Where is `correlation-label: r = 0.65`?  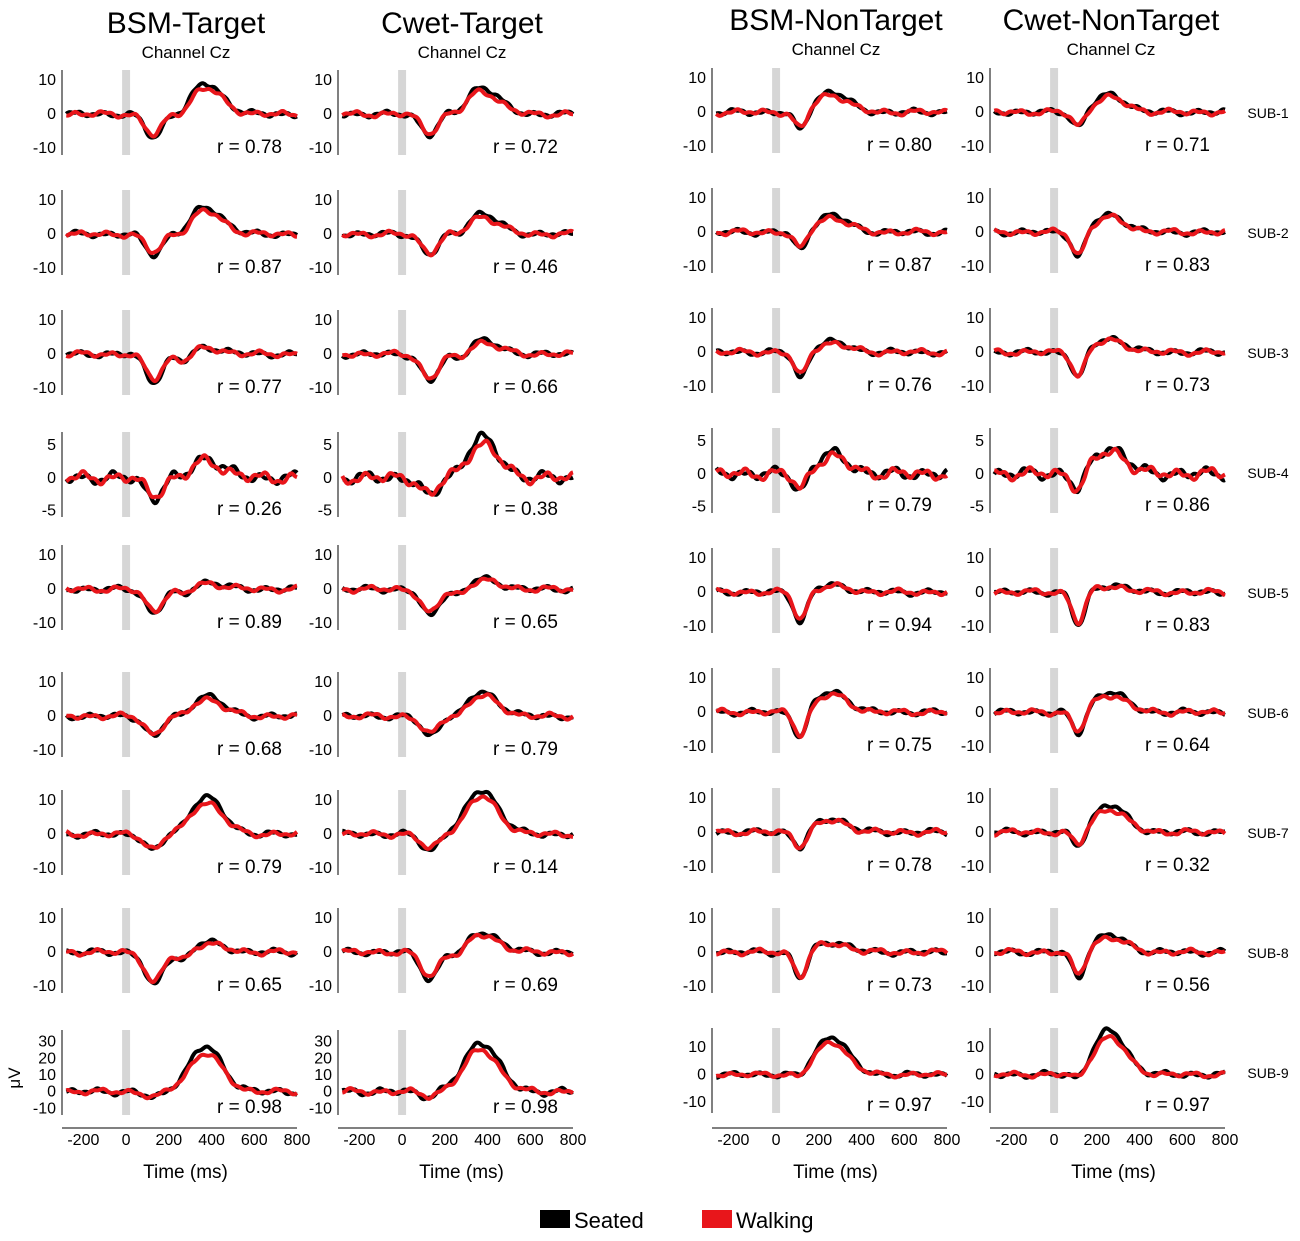 correlation-label: r = 0.65 is located at coordinates (249, 985).